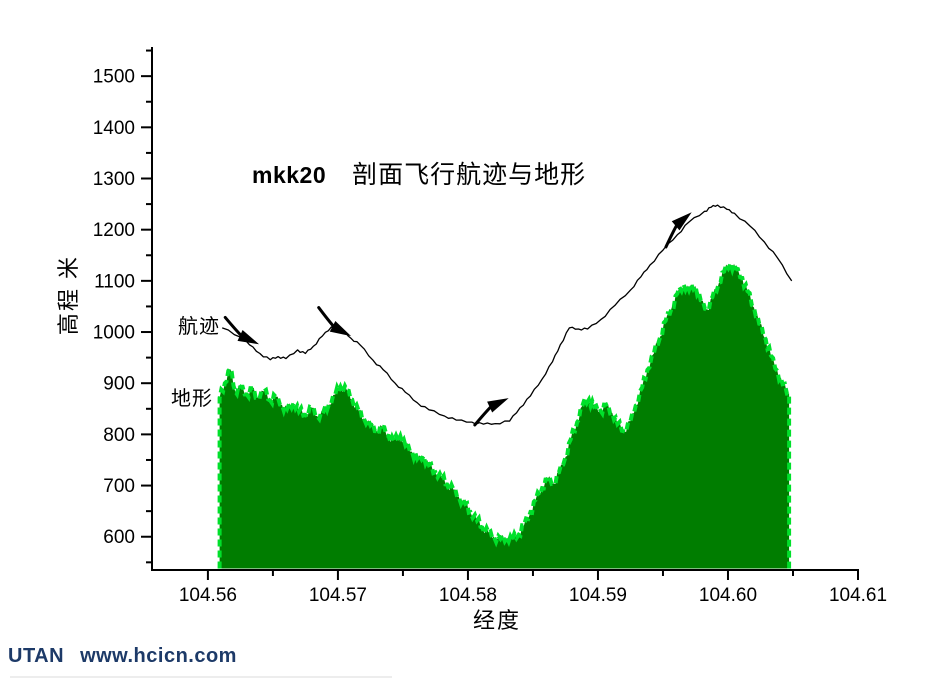 The height and width of the screenshot is (688, 939). I want to click on footer-divider, so click(201, 677).